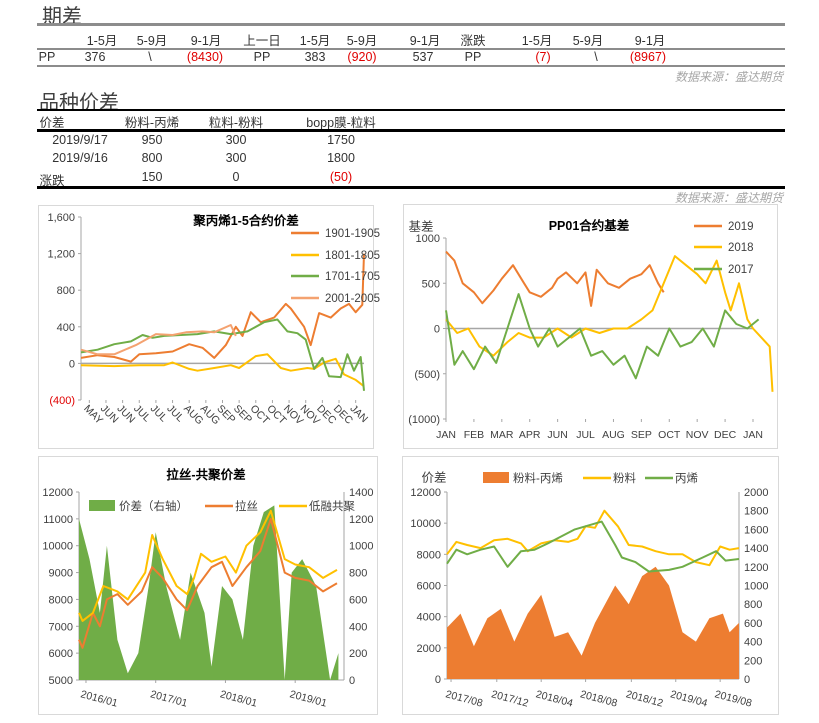 The height and width of the screenshot is (723, 819). Describe the element at coordinates (315, 41) in the screenshot. I see `column-header: 1-5月` at that location.